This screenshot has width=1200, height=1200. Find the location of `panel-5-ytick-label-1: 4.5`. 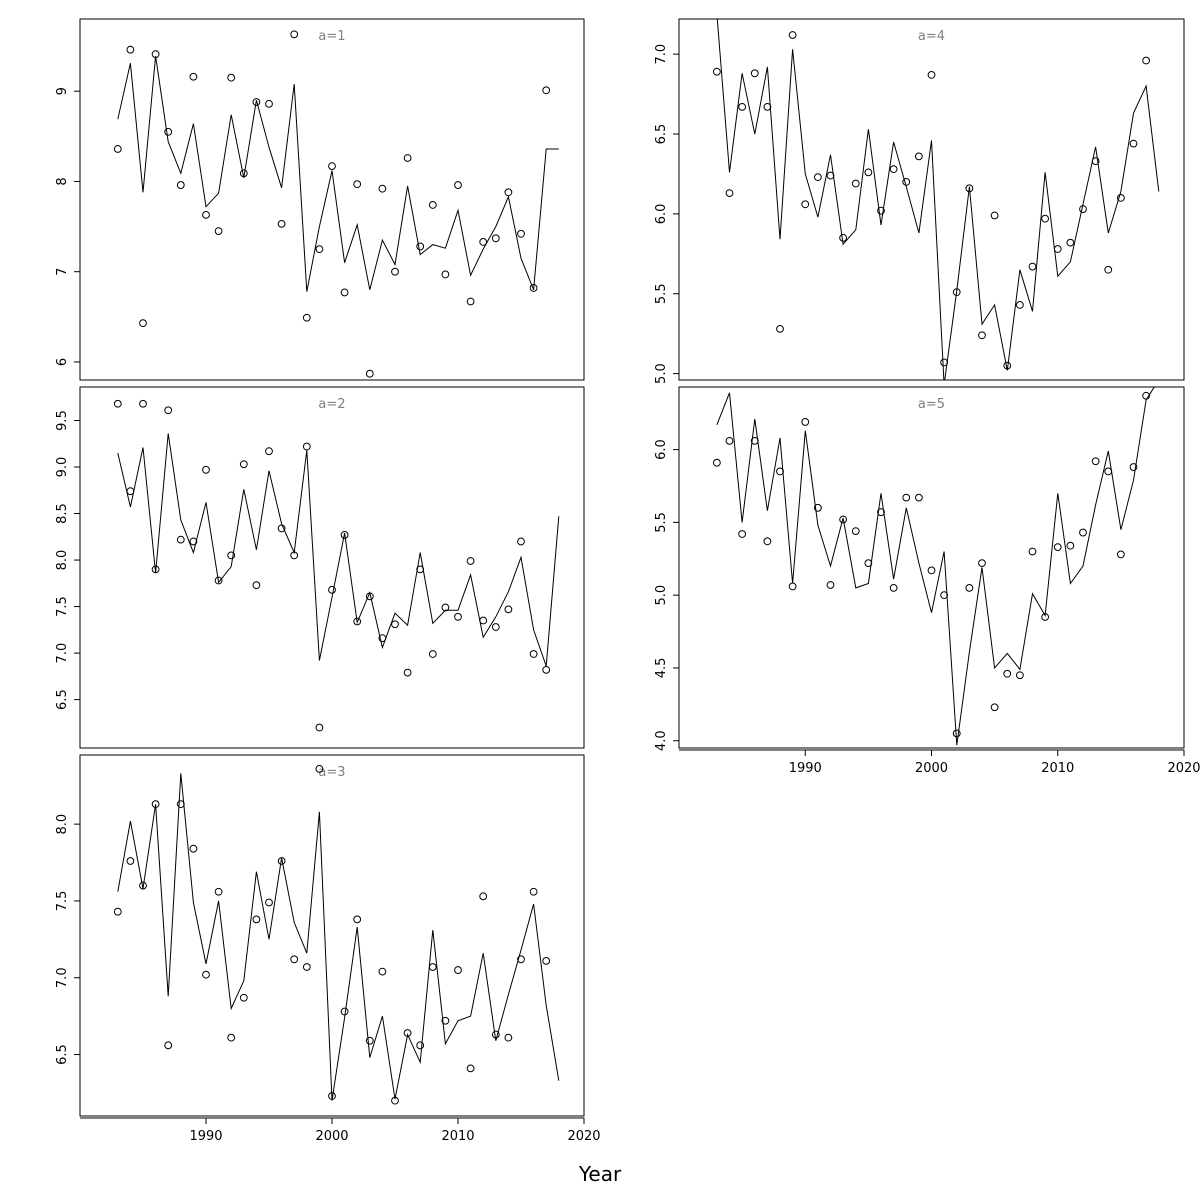

panel-5-ytick-label-1: 4.5 is located at coordinates (661, 668).